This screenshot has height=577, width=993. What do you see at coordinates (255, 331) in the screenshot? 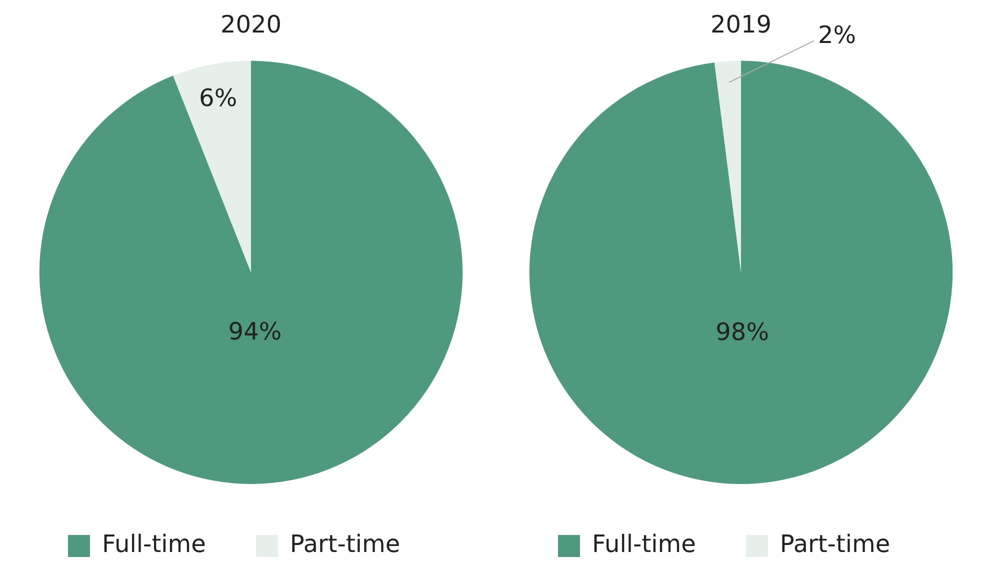
I see `data-label: 94%` at bounding box center [255, 331].